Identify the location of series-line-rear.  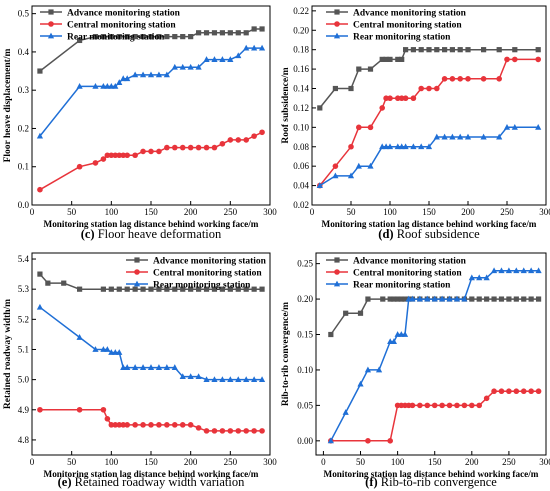
(429, 156).